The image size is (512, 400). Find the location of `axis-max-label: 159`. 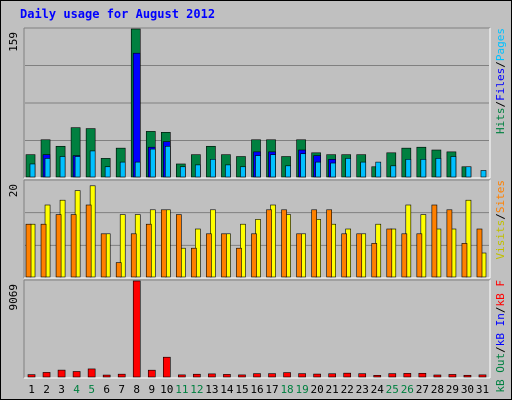

axis-max-label: 159 is located at coordinates (13, 42).